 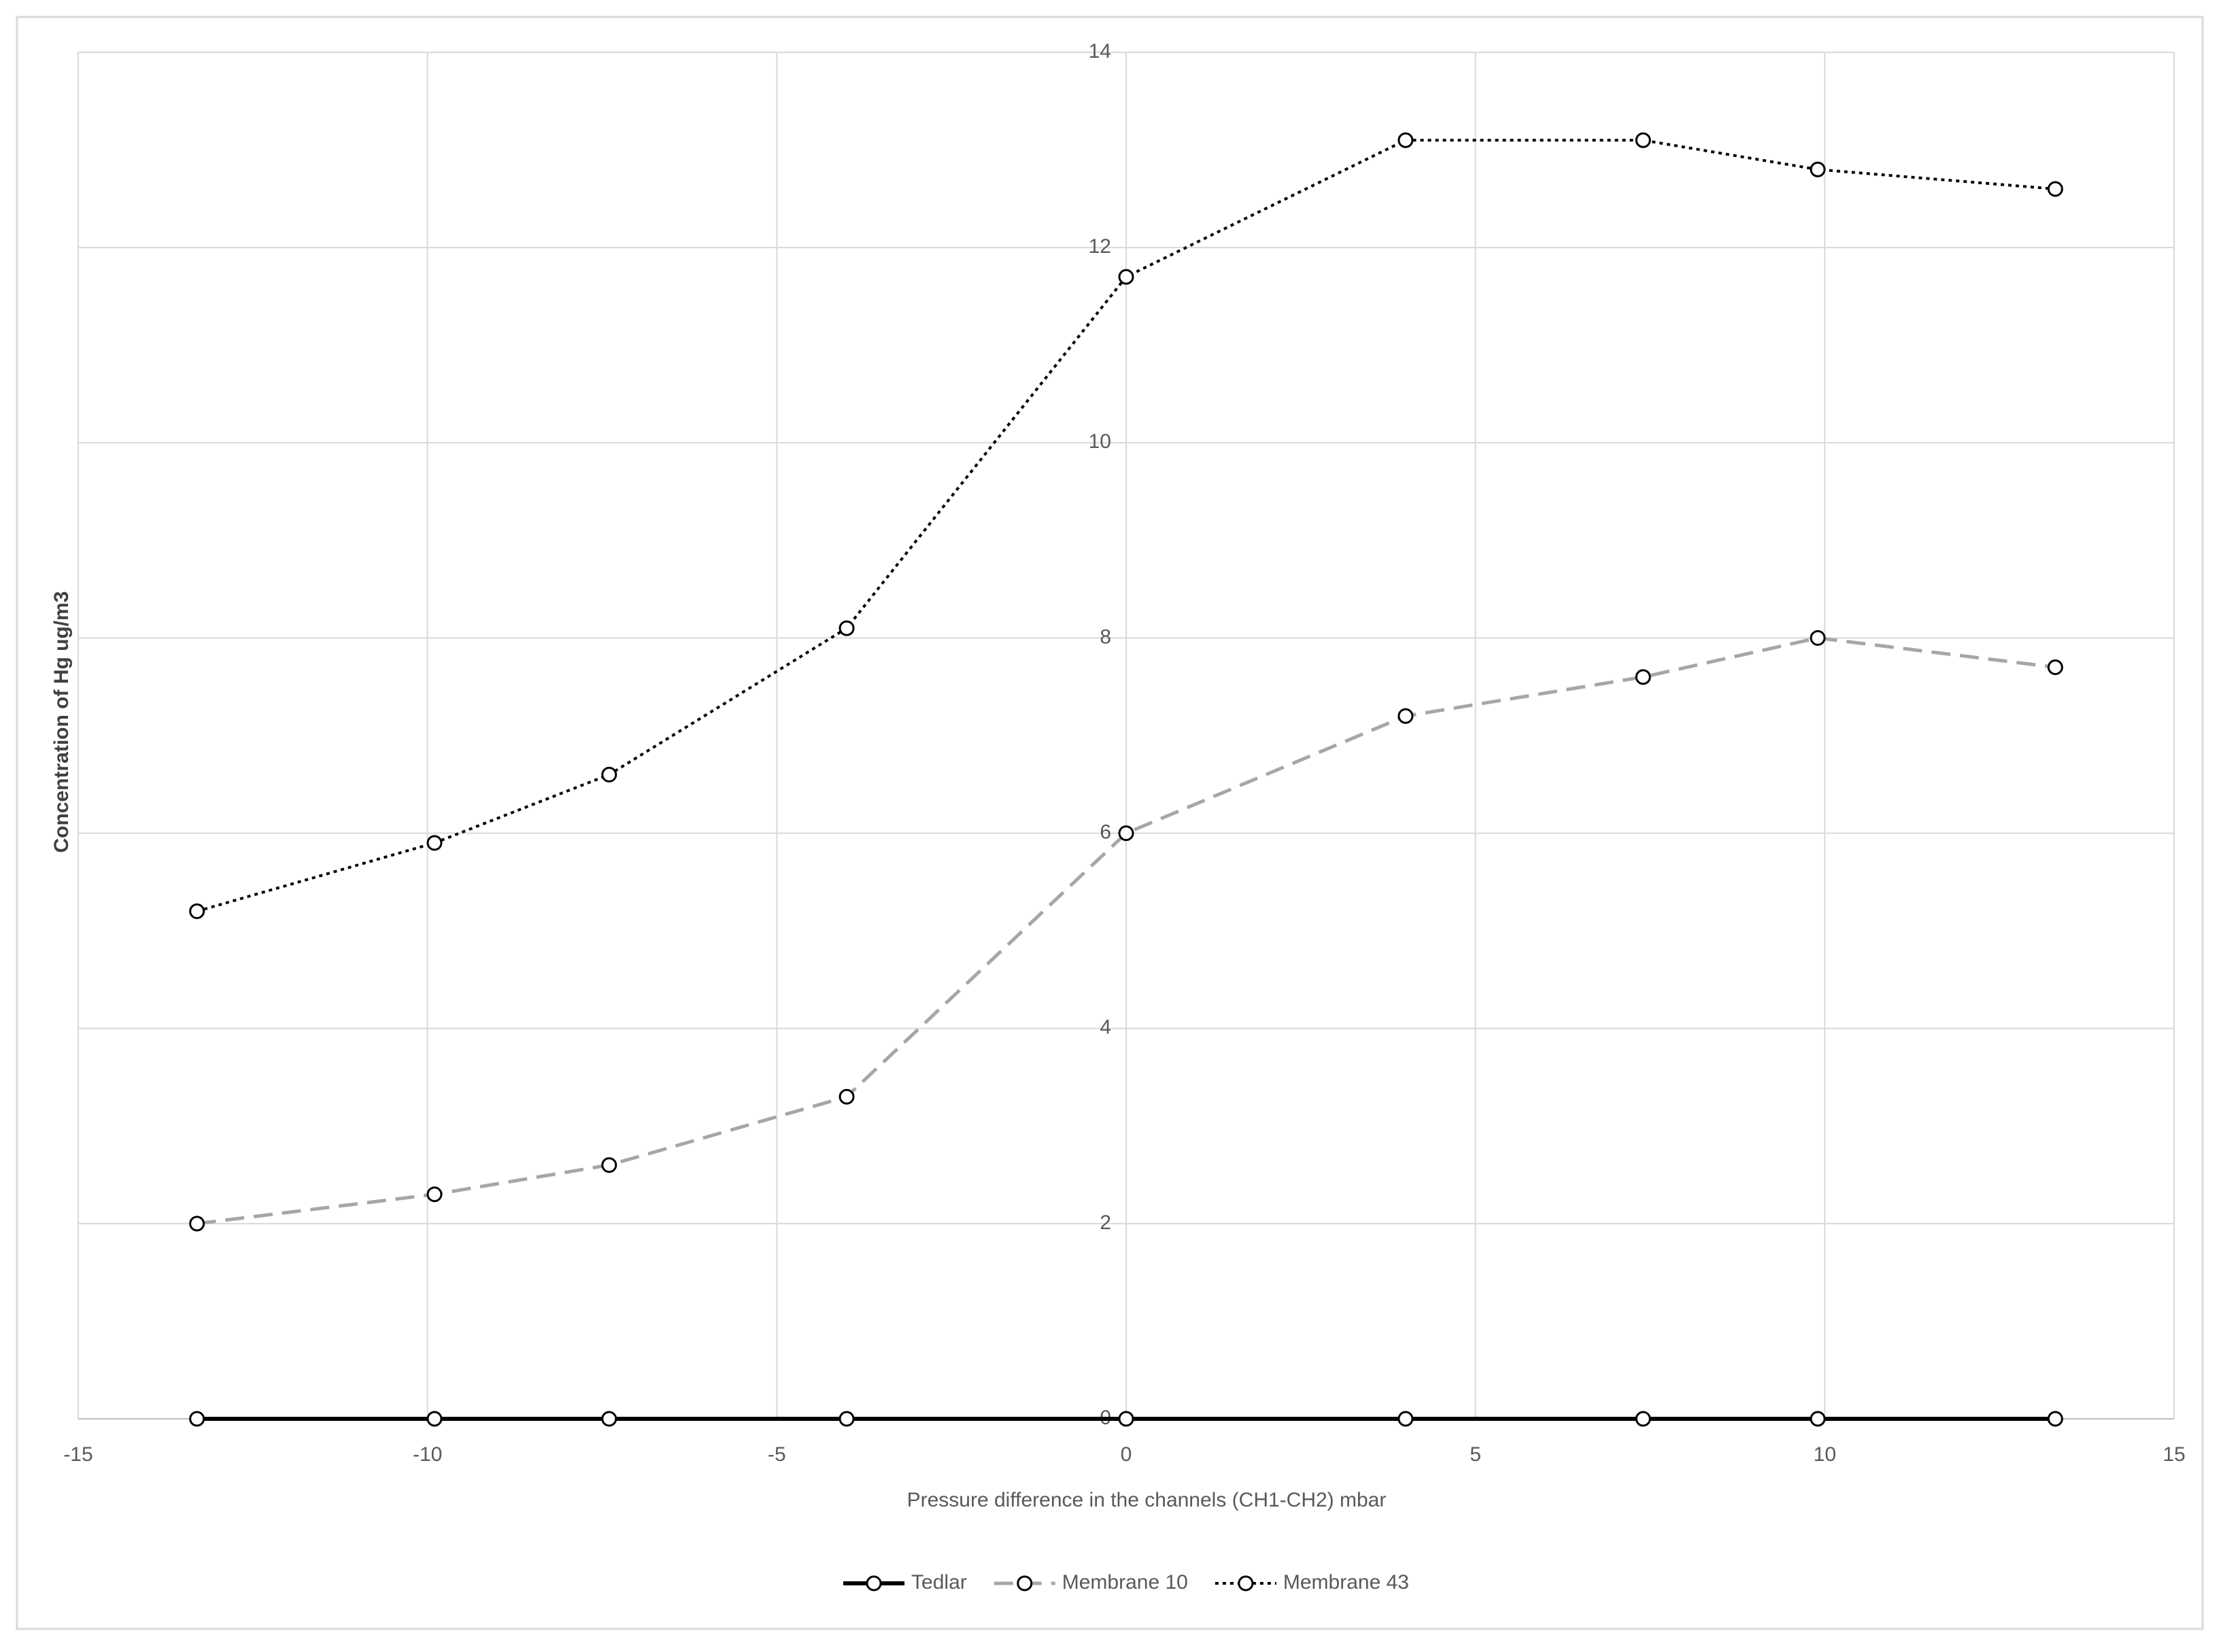 What do you see at coordinates (1100, 51) in the screenshot?
I see `y-tick-label: 14` at bounding box center [1100, 51].